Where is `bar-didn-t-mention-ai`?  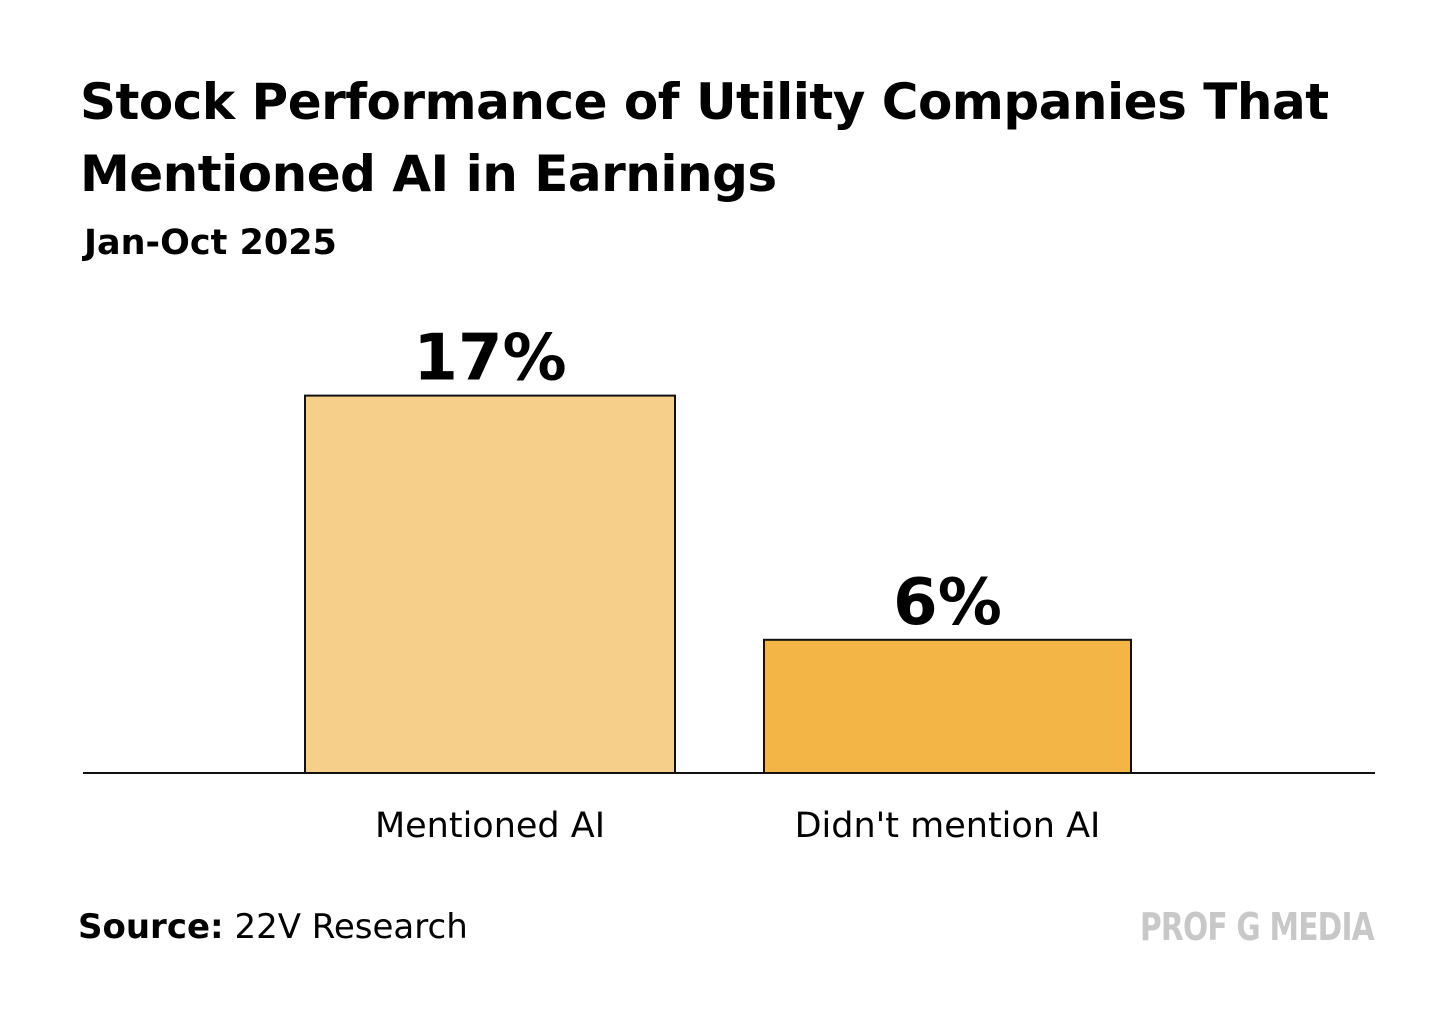 bar-didn-t-mention-ai is located at coordinates (947, 706).